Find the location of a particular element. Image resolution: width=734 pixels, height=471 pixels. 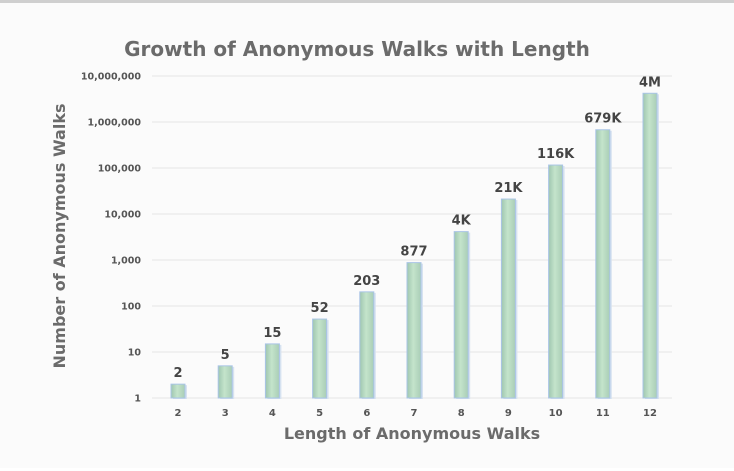

x-axis-ticks: 2 3 4 5 6 7 8 9 10 11 12 is located at coordinates (416, 413).